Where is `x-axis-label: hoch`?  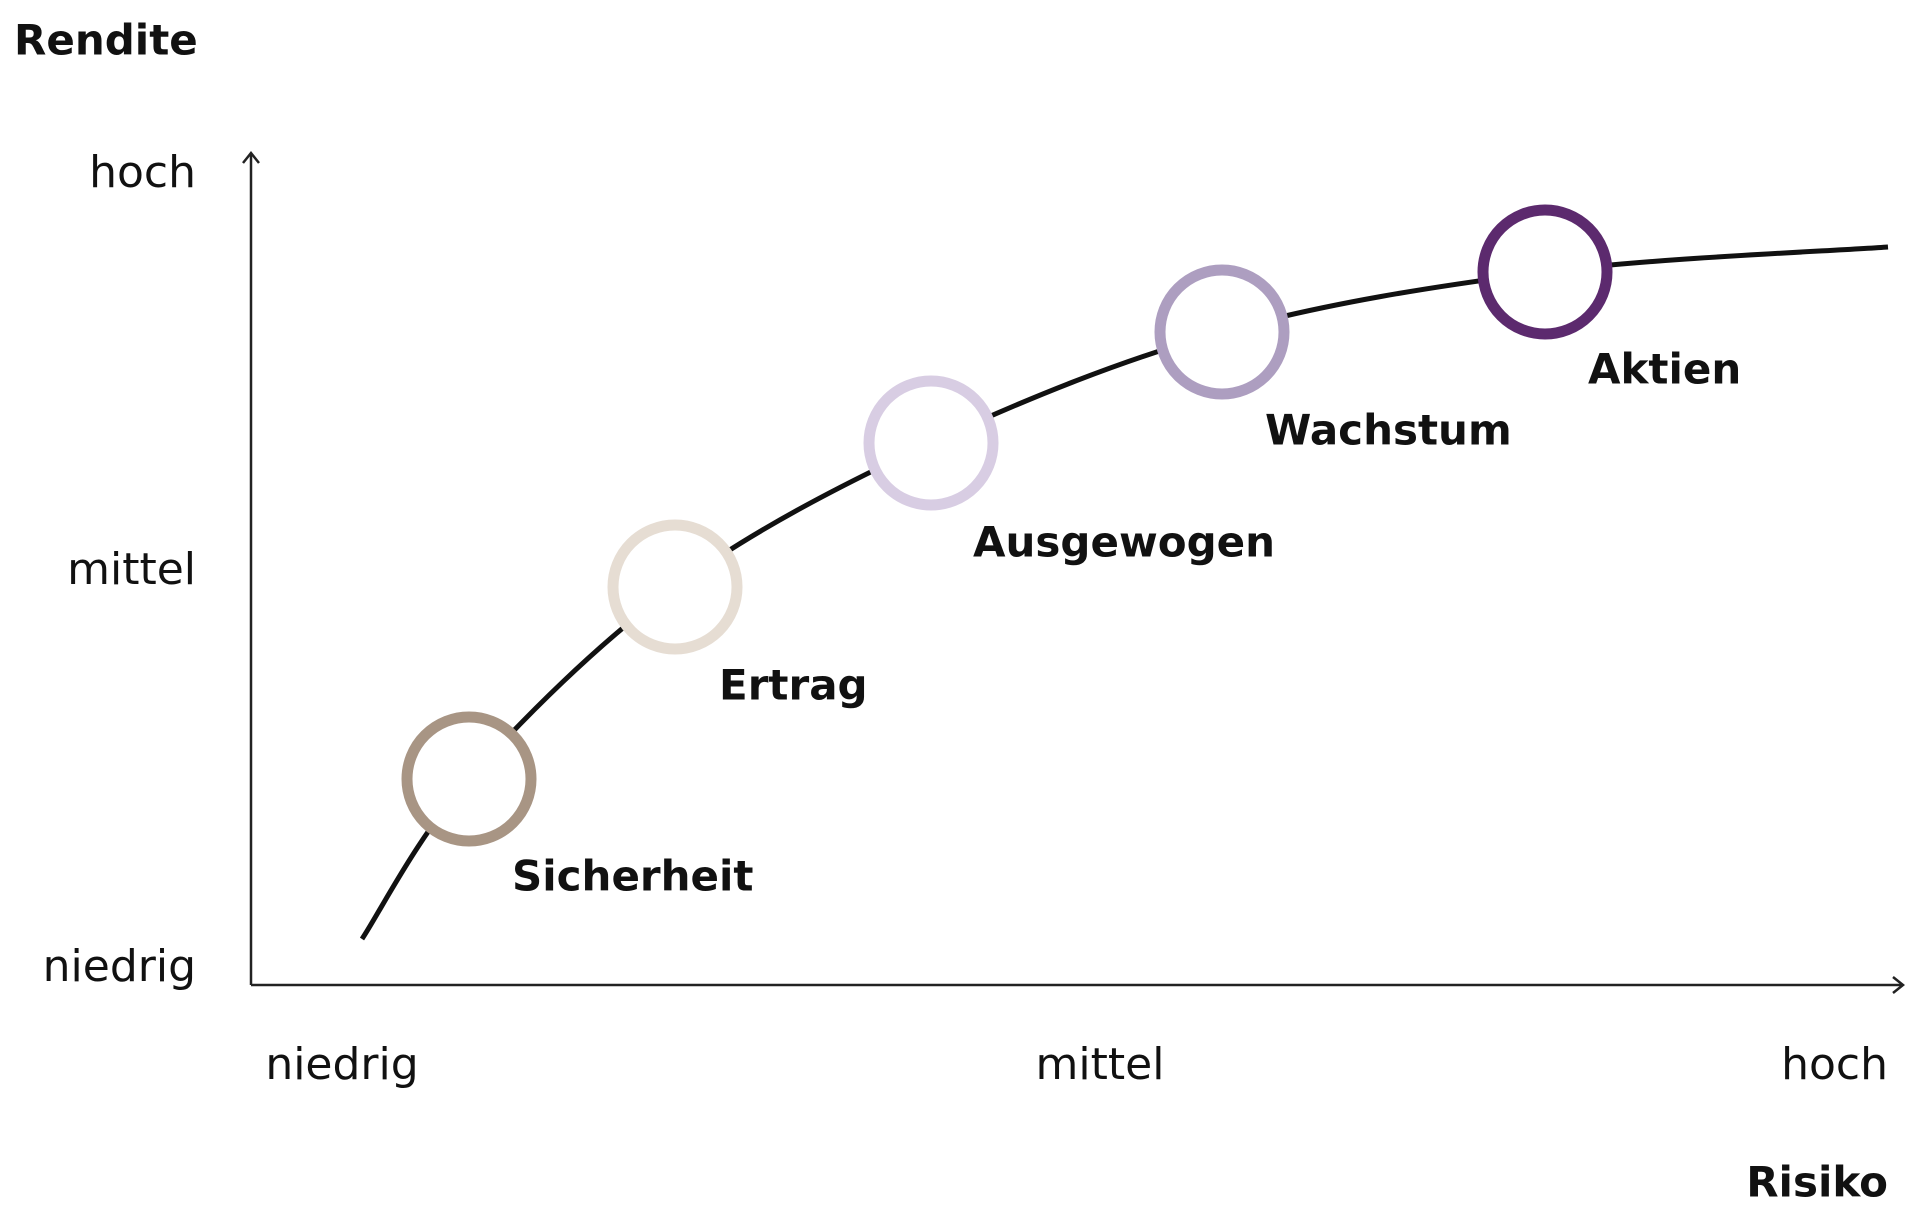
x-axis-label: hoch is located at coordinates (1834, 1064).